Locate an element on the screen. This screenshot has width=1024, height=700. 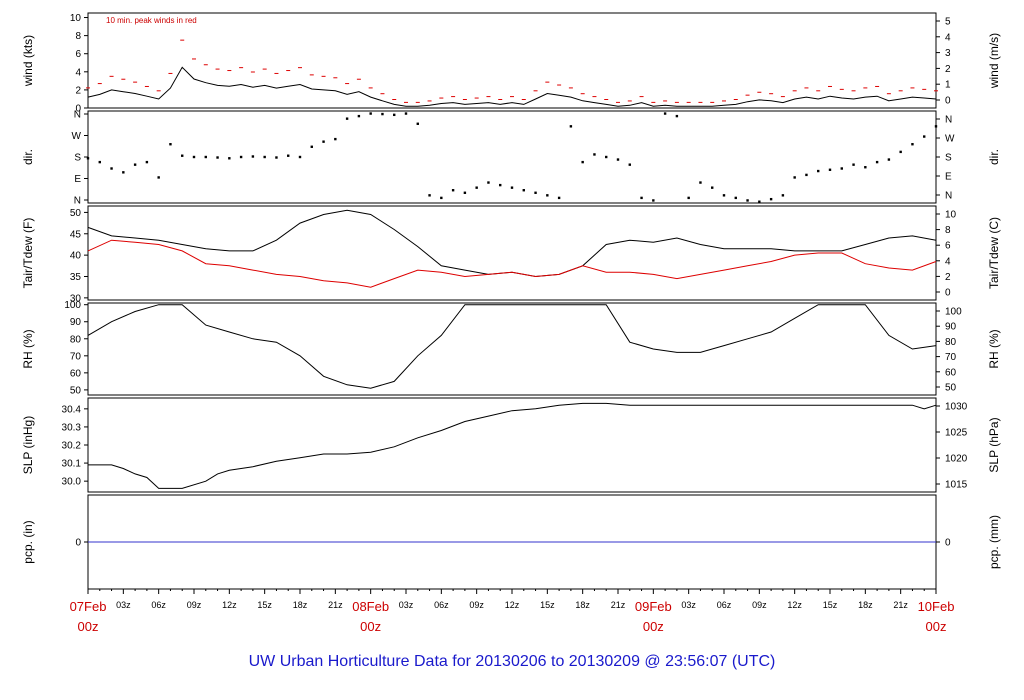
x-hour-label: 15z is located at coordinates (264, 605).